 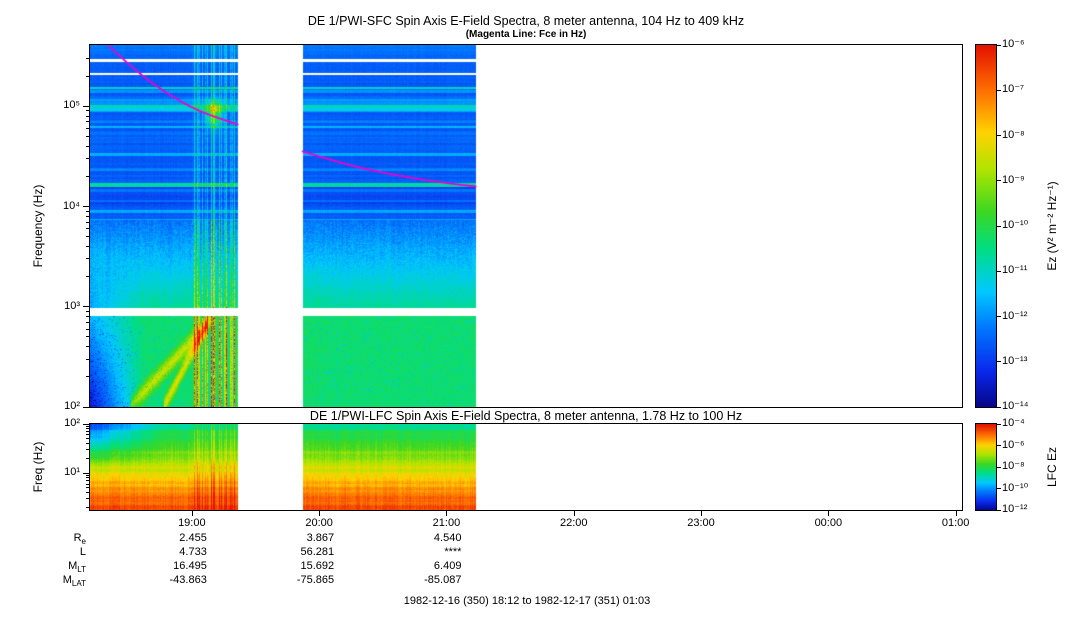 I want to click on sfc-ytick-label: 10², so click(x=72, y=406).